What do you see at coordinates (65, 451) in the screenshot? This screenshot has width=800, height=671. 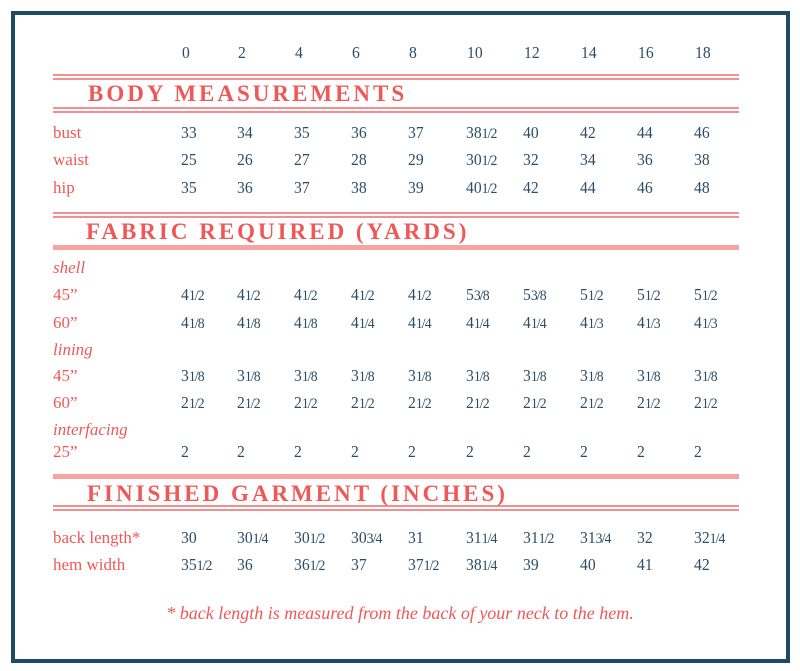 I see `row-label: 25”` at bounding box center [65, 451].